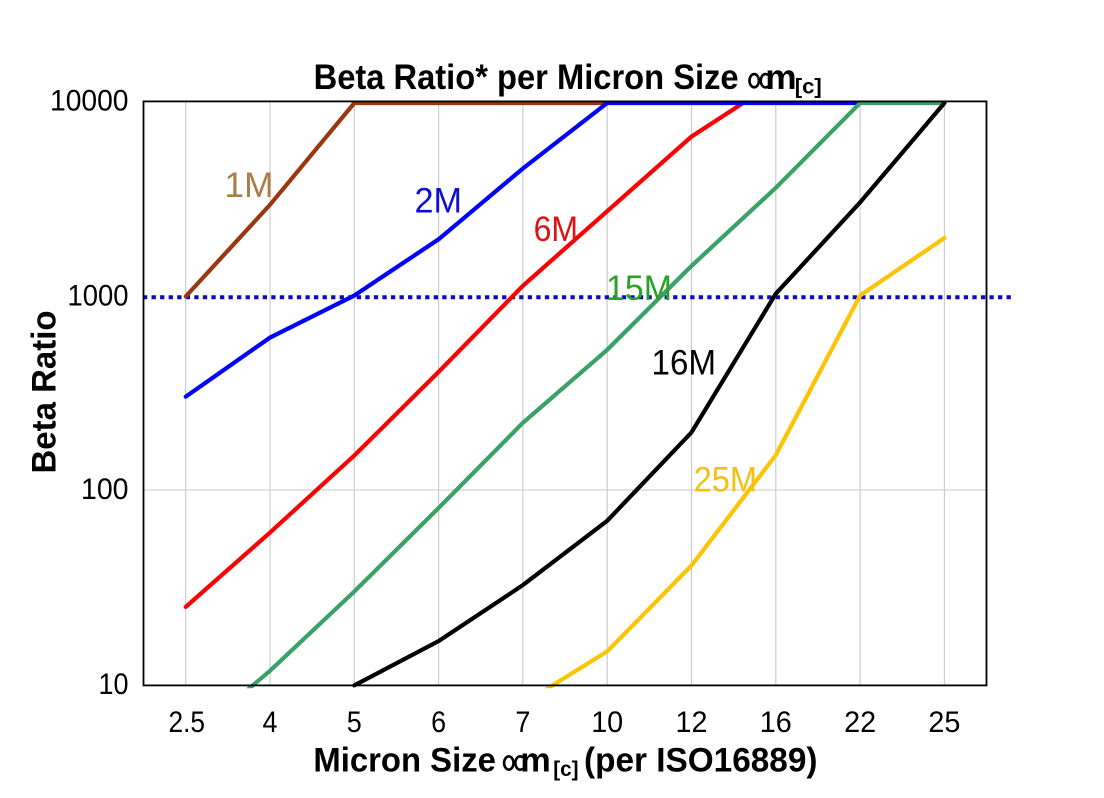  What do you see at coordinates (860, 722) in the screenshot?
I see `svg-text: 22` at bounding box center [860, 722].